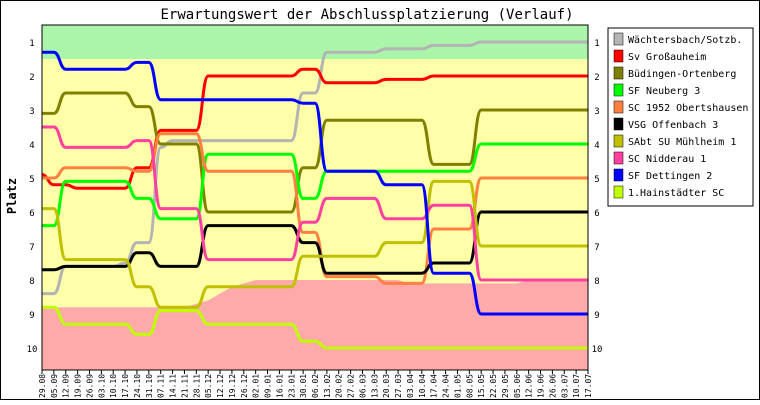 The width and height of the screenshot is (760, 405). What do you see at coordinates (596, 146) in the screenshot?
I see `y-tick-label-right: 4` at bounding box center [596, 146].